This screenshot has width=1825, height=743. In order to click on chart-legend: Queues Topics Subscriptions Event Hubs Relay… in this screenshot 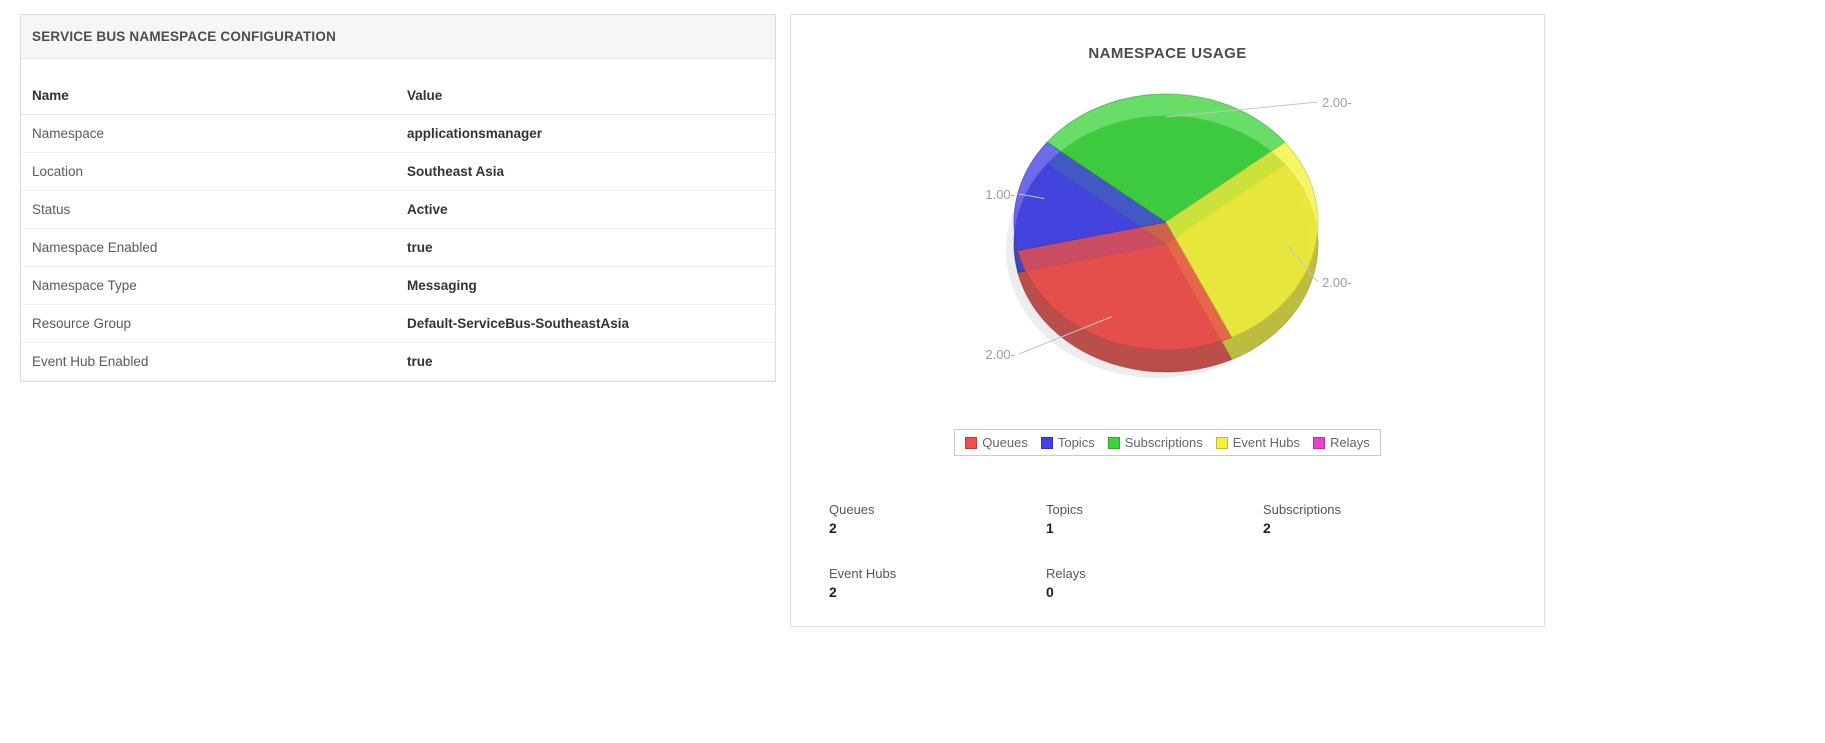, I will do `click(1167, 442)`.